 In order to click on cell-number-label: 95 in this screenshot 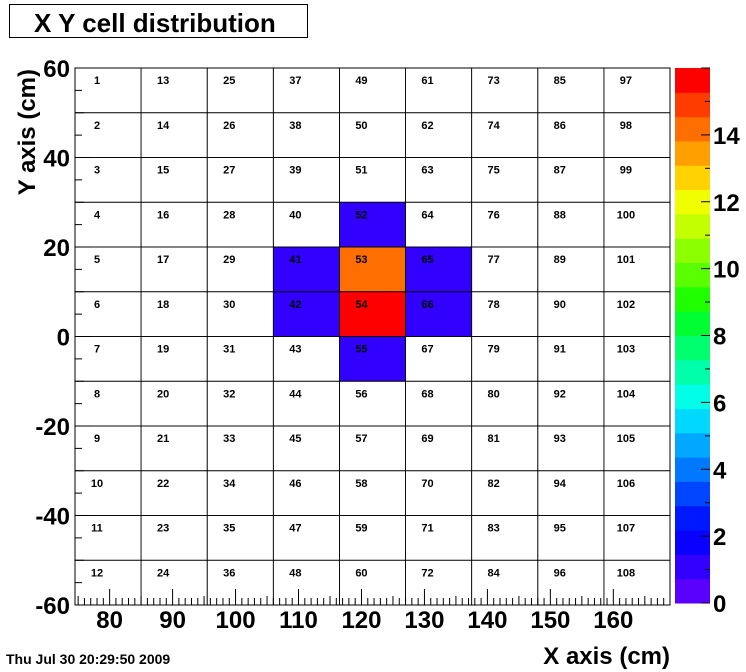, I will do `click(560, 529)`.